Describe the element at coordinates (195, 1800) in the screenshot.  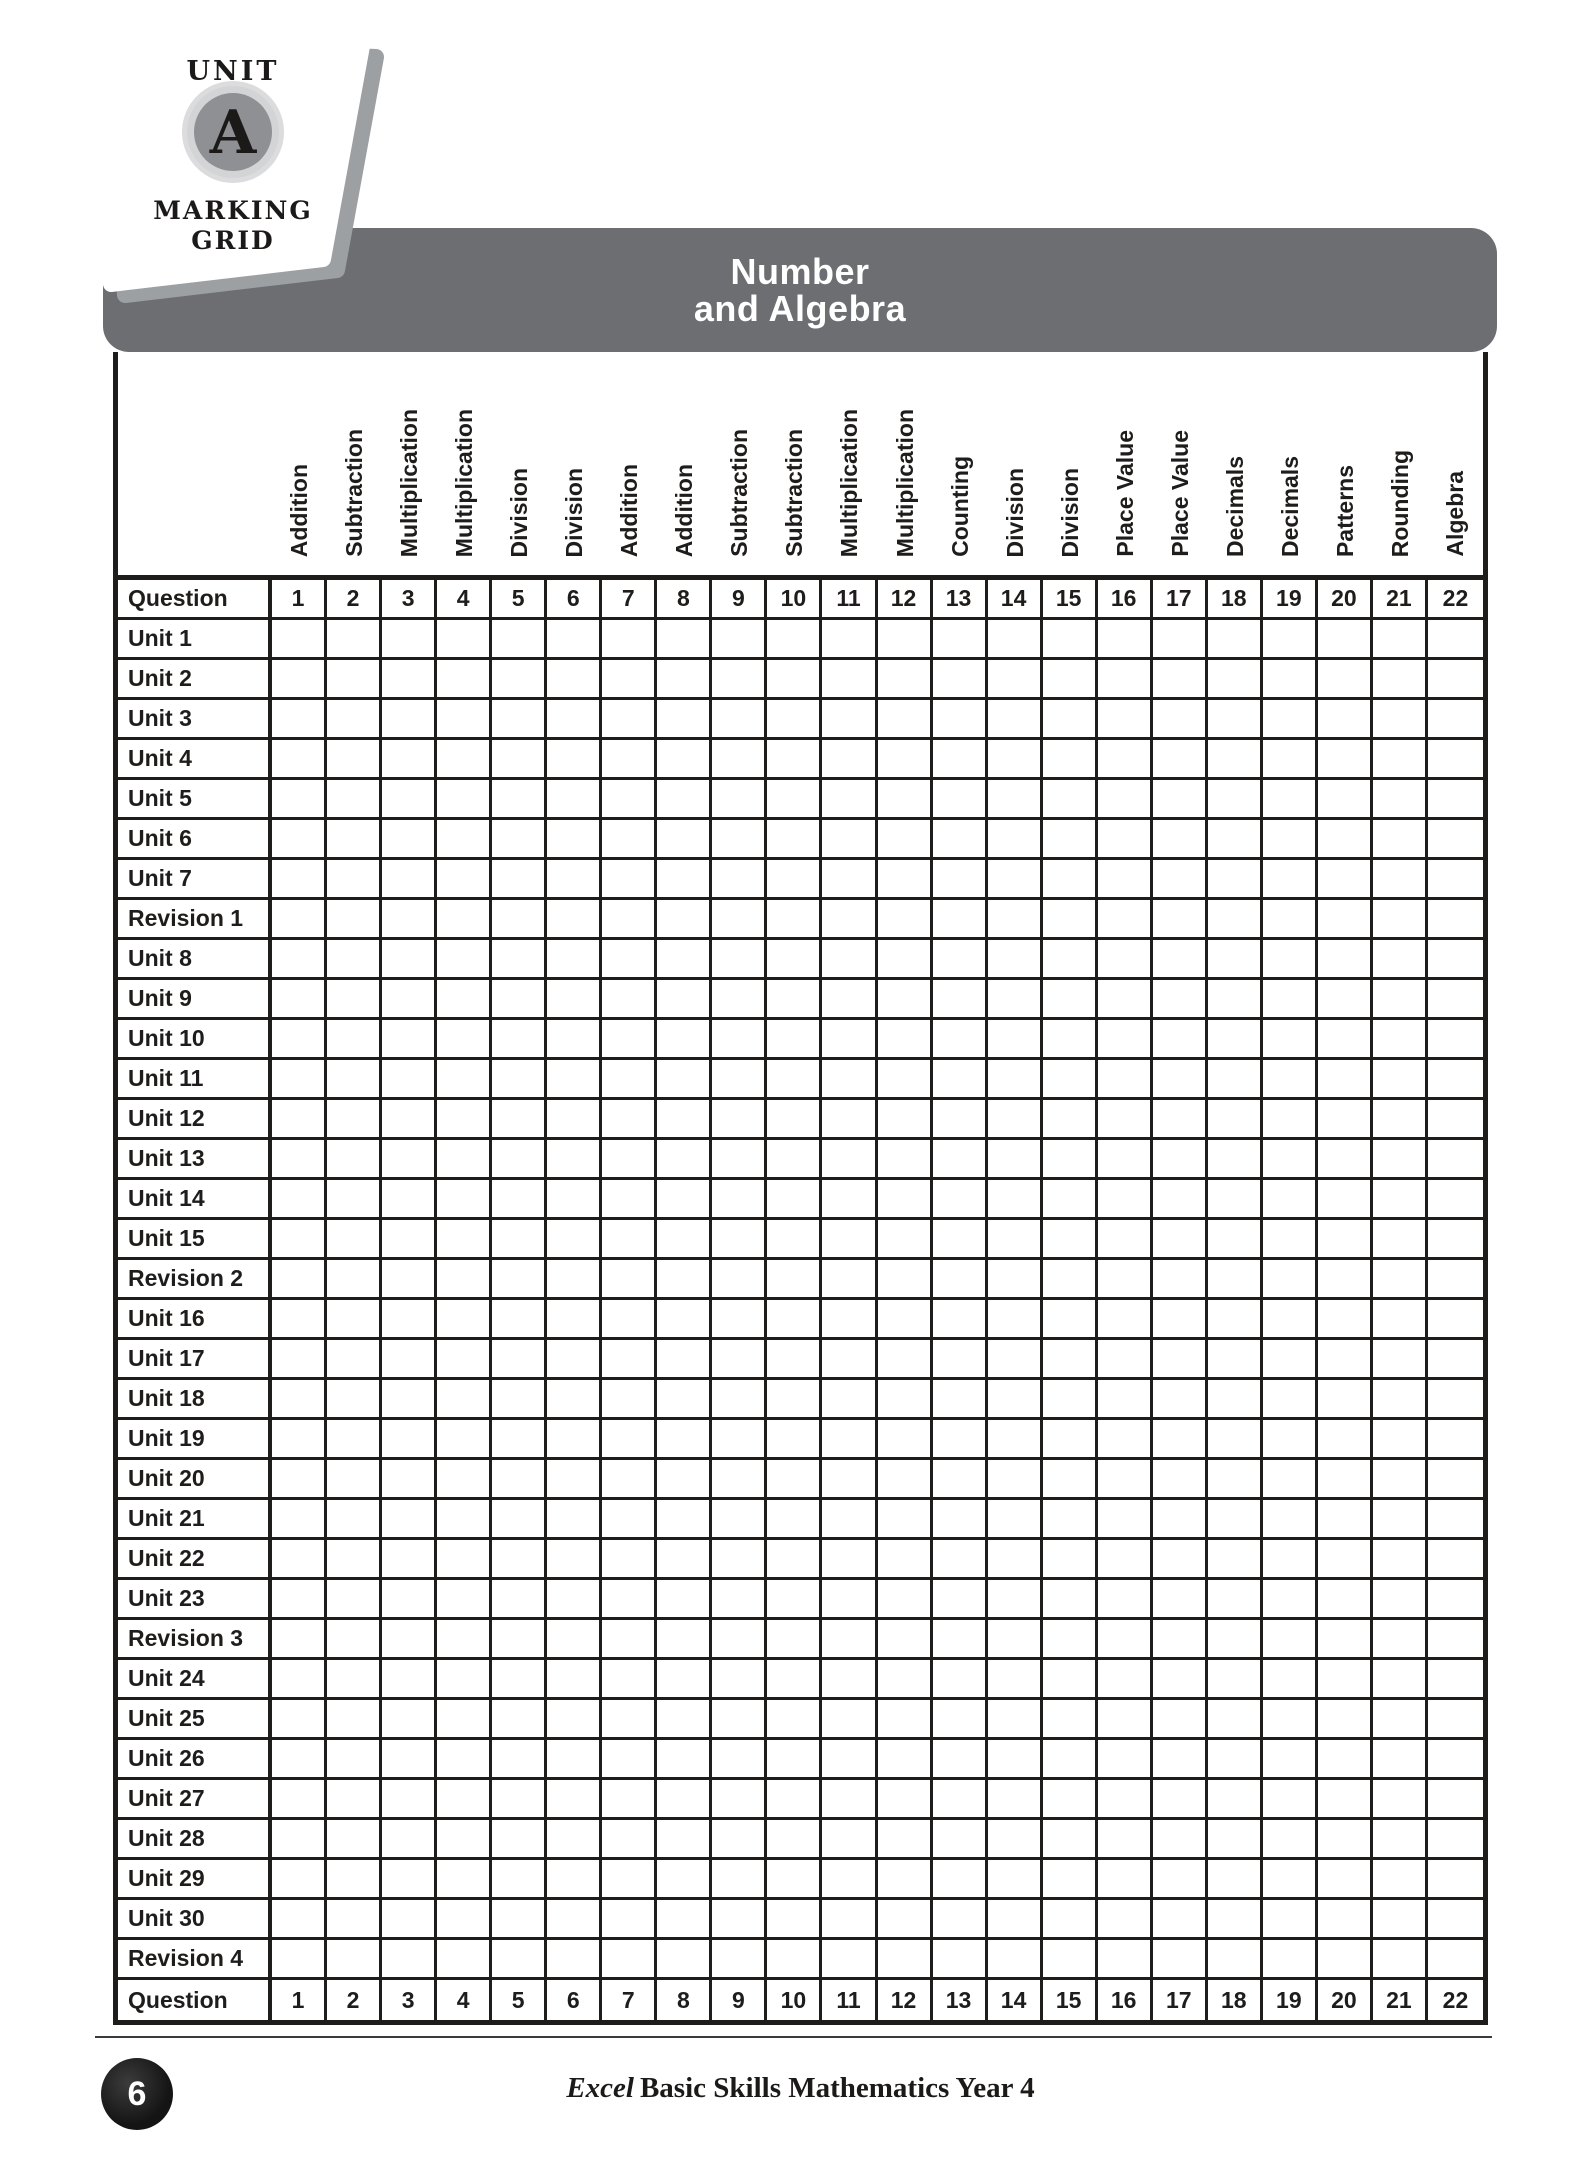
I see `row-label: Unit 27` at that location.